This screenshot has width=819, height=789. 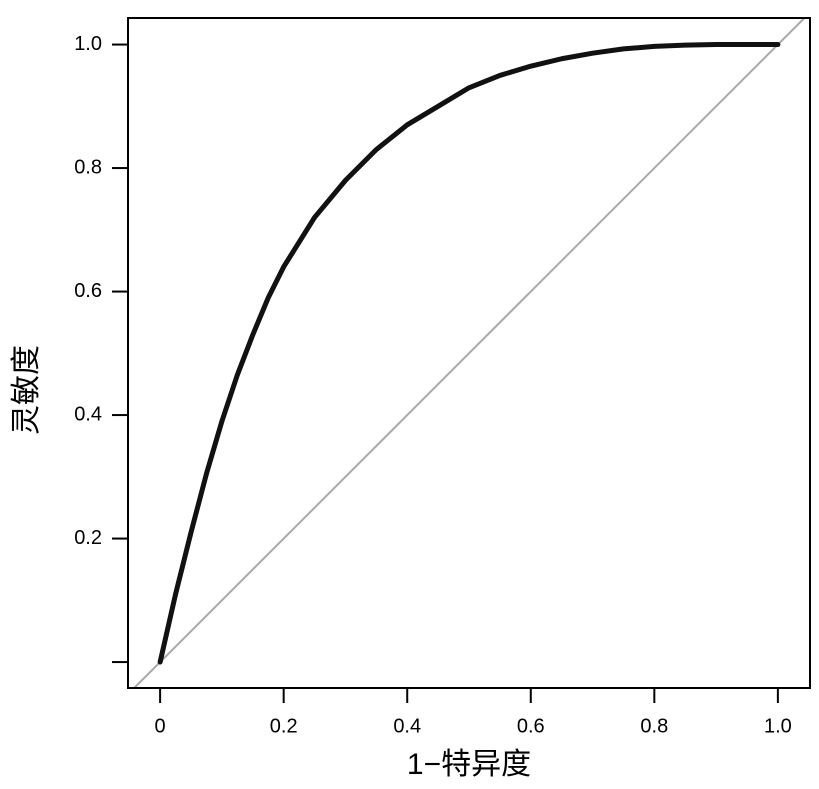 What do you see at coordinates (26, 390) in the screenshot?
I see `y-axis-title: 灵敏度` at bounding box center [26, 390].